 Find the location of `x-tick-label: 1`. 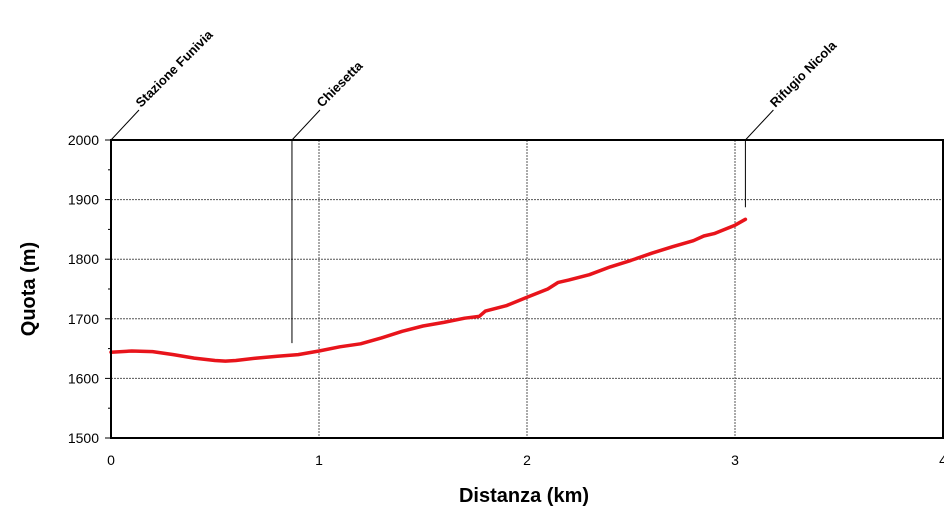

x-tick-label: 1 is located at coordinates (319, 460).